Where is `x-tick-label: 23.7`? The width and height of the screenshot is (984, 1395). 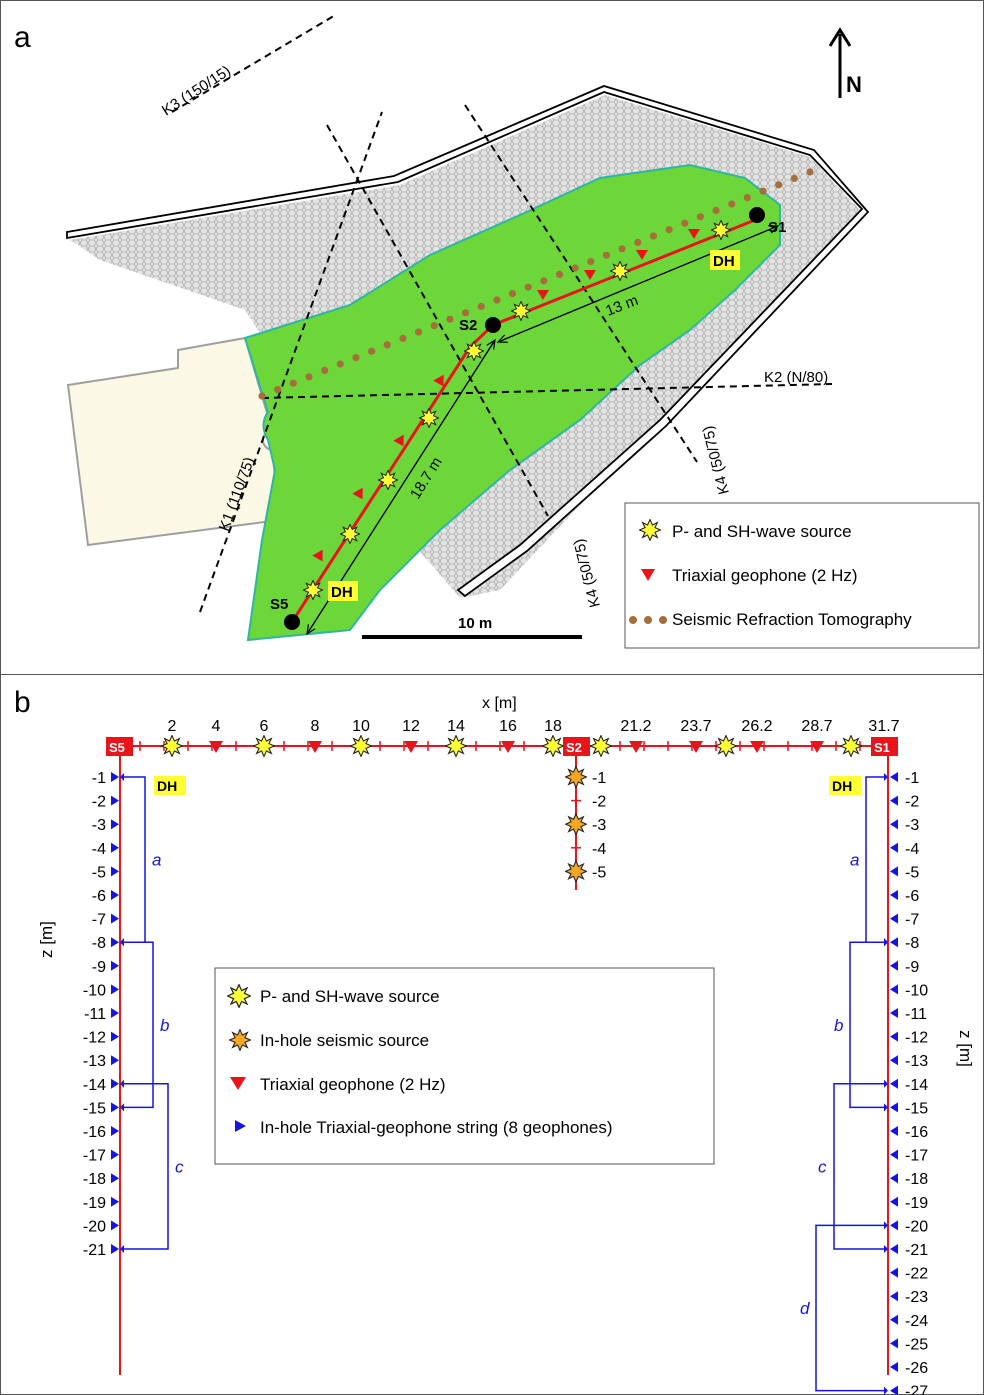
x-tick-label: 23.7 is located at coordinates (695, 726).